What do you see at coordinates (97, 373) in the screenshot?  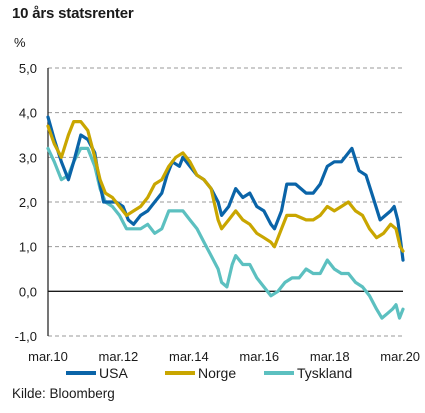 I see `legend-item-usa: USA` at bounding box center [97, 373].